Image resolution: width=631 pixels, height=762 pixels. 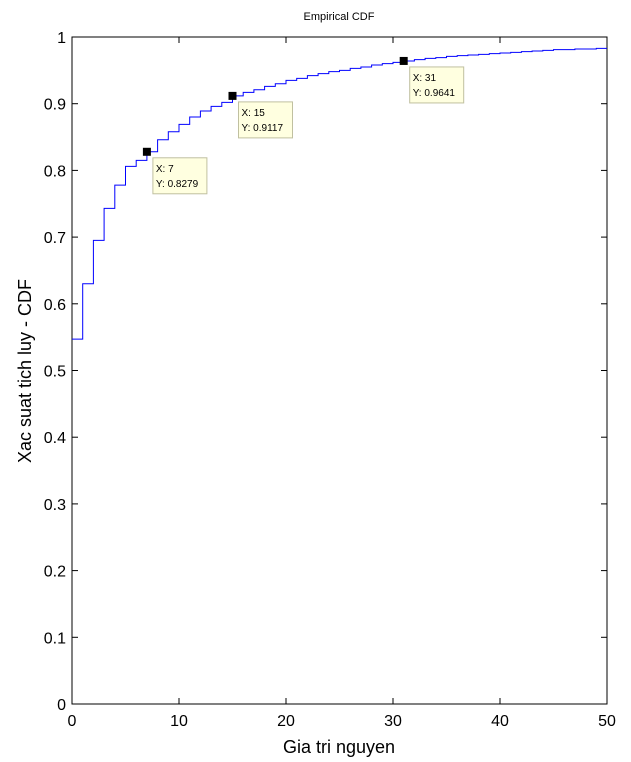 I want to click on x-tick-label: 40, so click(x=500, y=721).